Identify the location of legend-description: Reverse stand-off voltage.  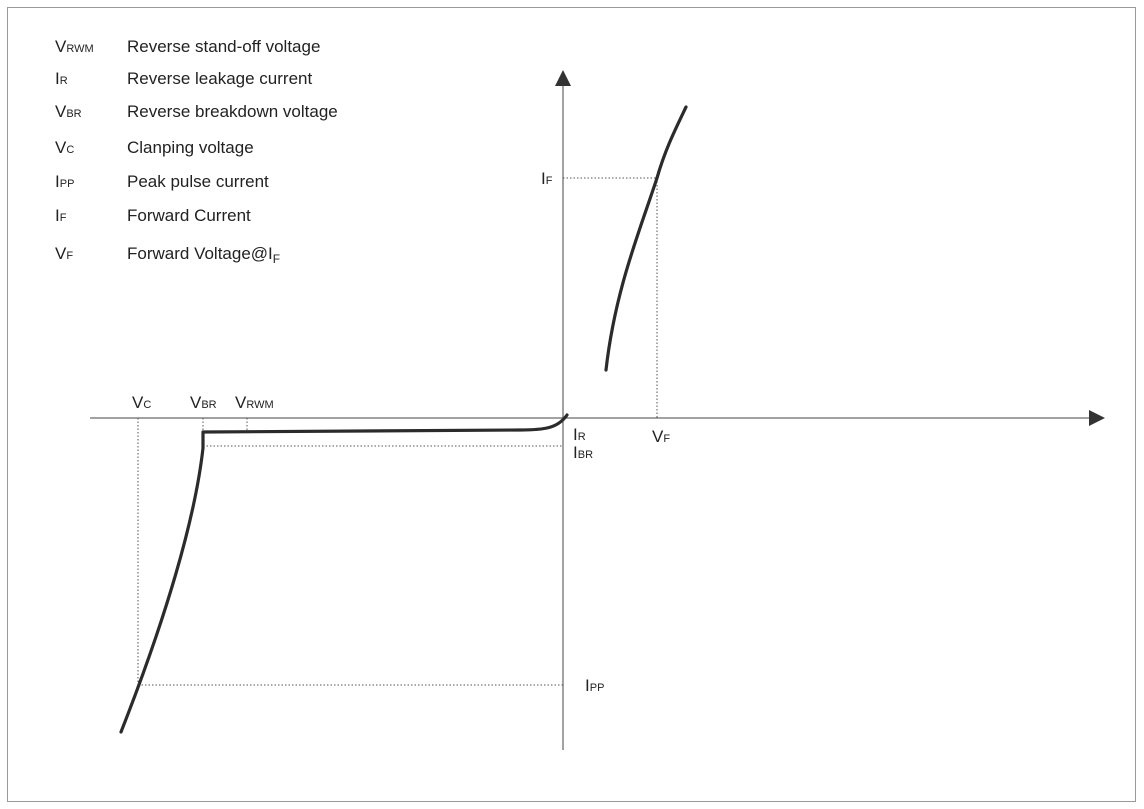
(223, 46).